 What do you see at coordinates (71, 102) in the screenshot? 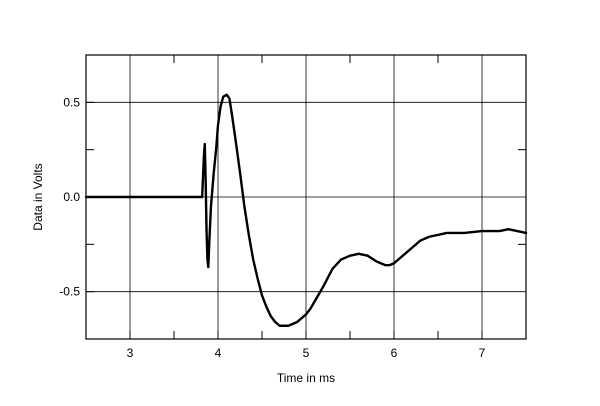
I see `y-tick-label: 0.5` at bounding box center [71, 102].